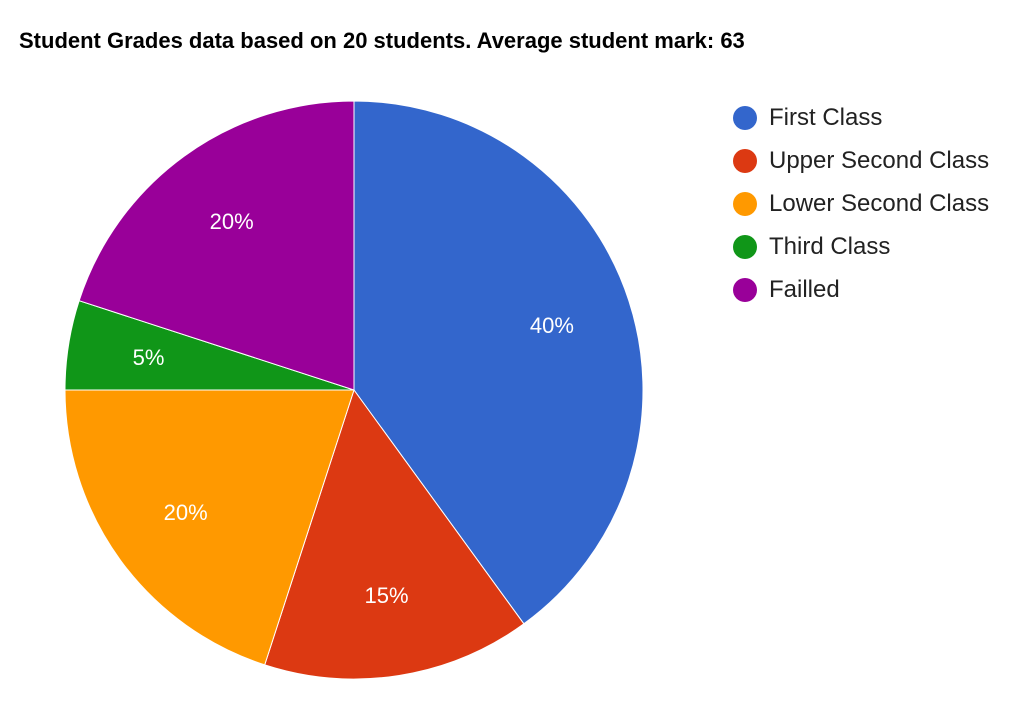  I want to click on slice-label-upper-second-class: 15%, so click(387, 595).